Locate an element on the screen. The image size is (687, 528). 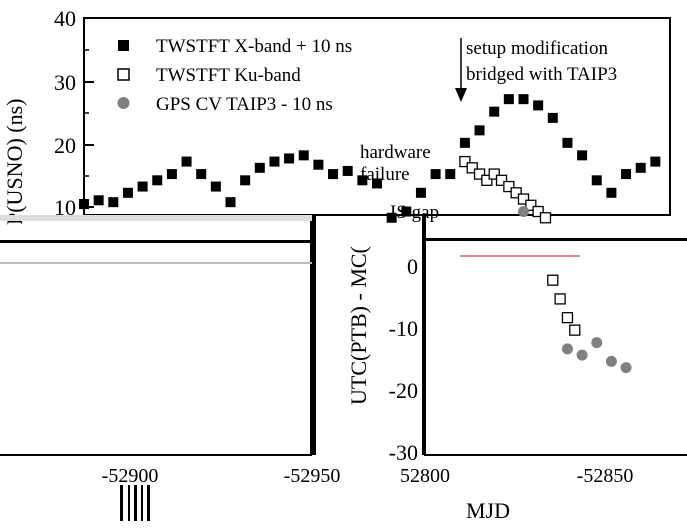
y-tick-label-10: 10 is located at coordinates (65, 207).